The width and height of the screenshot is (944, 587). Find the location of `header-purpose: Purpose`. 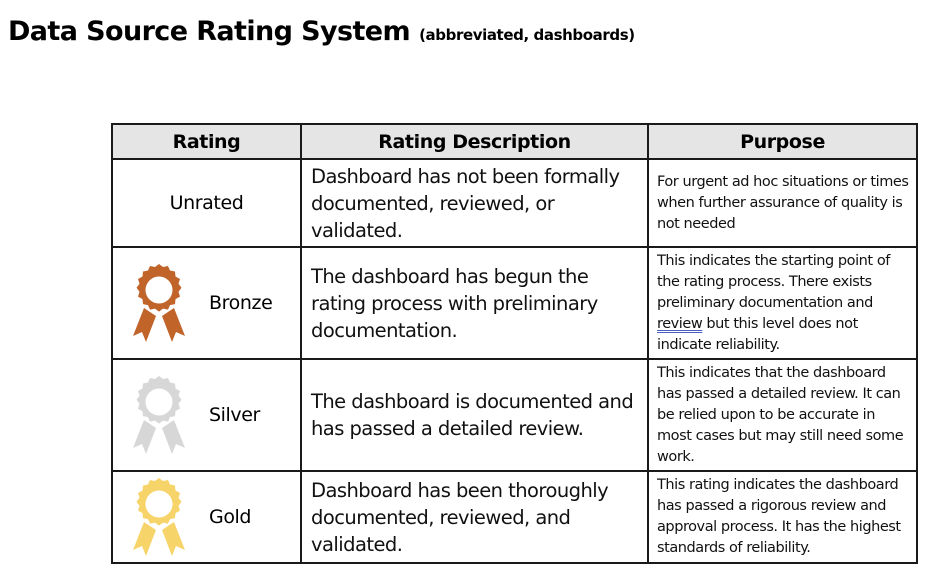

header-purpose: Purpose is located at coordinates (782, 141).